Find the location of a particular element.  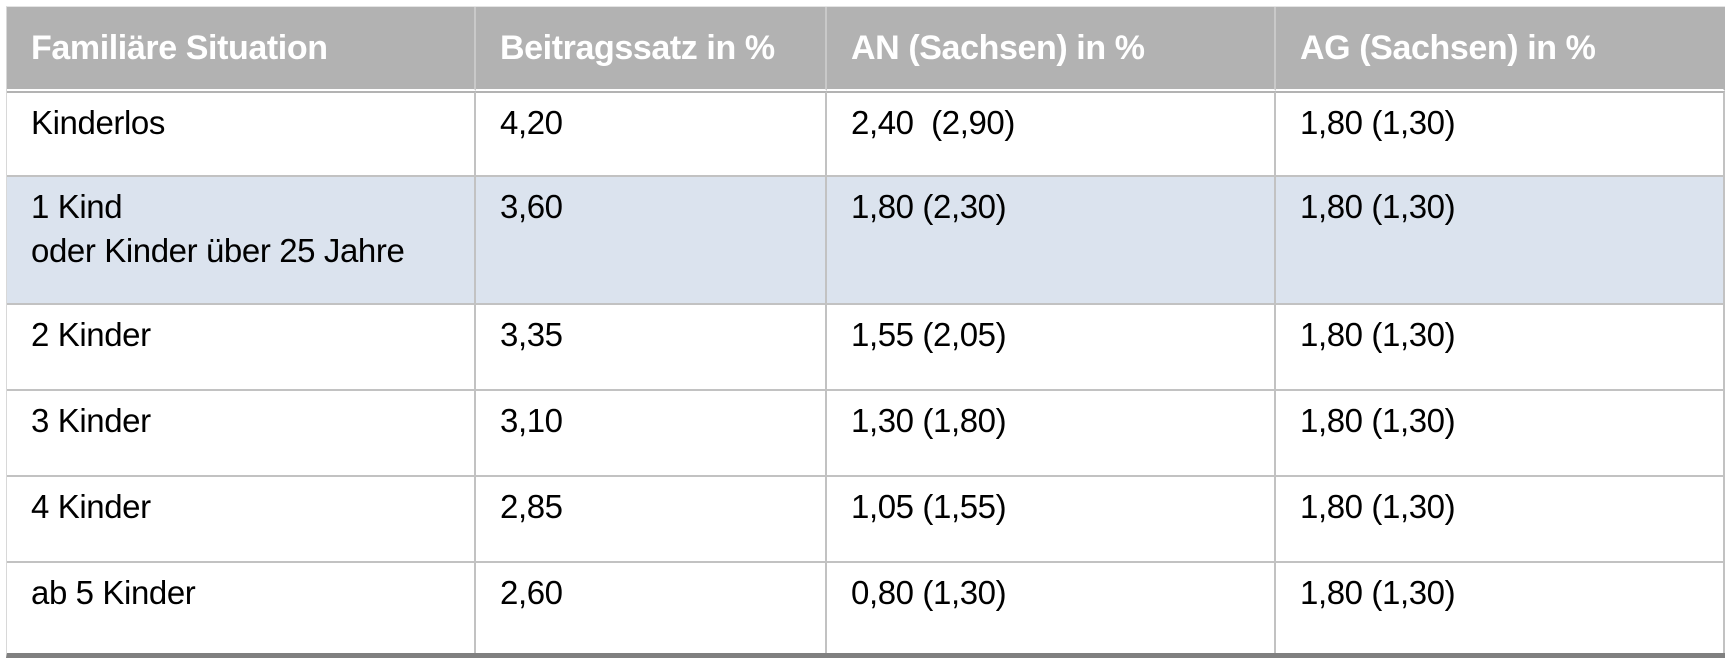

cell-beitragssatz: 3,35 is located at coordinates (651, 348).